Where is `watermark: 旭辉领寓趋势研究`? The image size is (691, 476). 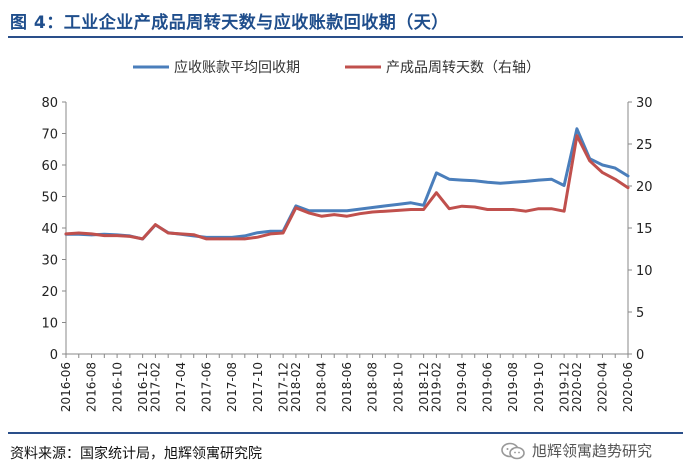 watermark: 旭辉领寓趋势研究 is located at coordinates (576, 450).